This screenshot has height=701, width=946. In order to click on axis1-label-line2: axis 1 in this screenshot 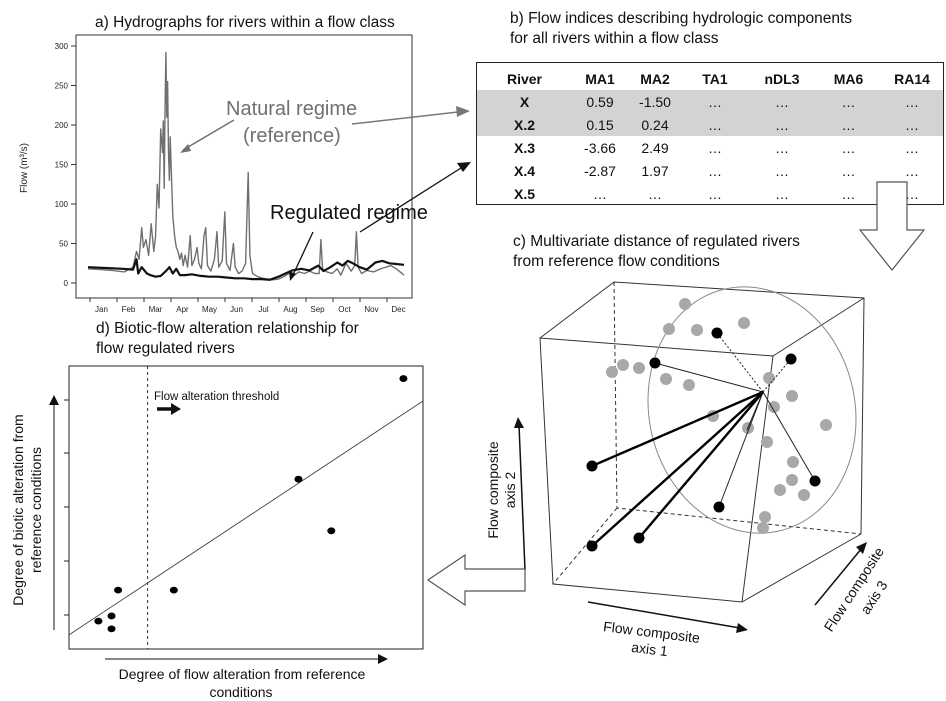, I will do `click(649, 649)`.